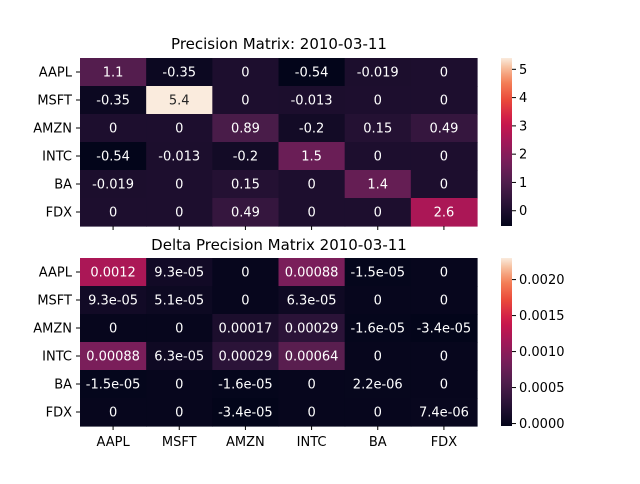  Describe the element at coordinates (378, 412) in the screenshot. I see `delta-cell-FDX-BA` at that location.